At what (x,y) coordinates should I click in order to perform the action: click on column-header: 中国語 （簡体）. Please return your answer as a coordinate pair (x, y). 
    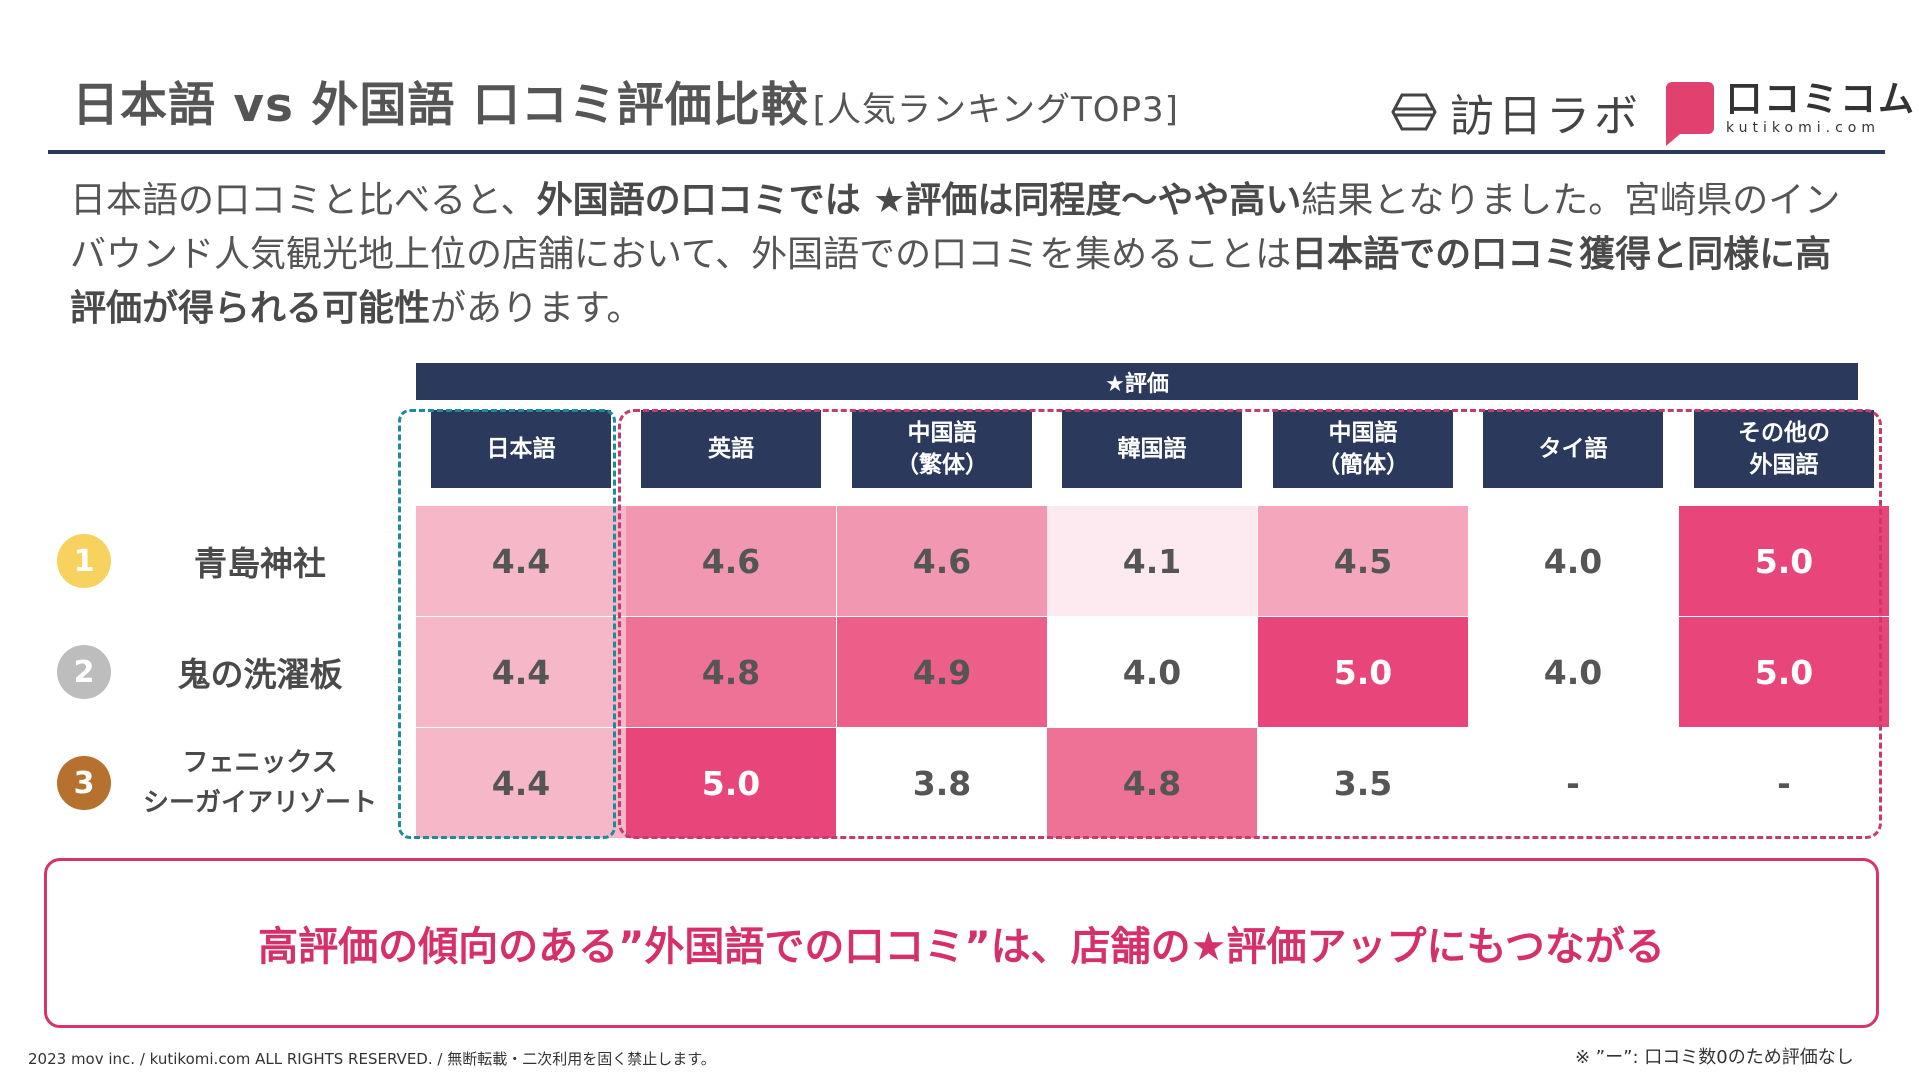
    Looking at the image, I should click on (1363, 449).